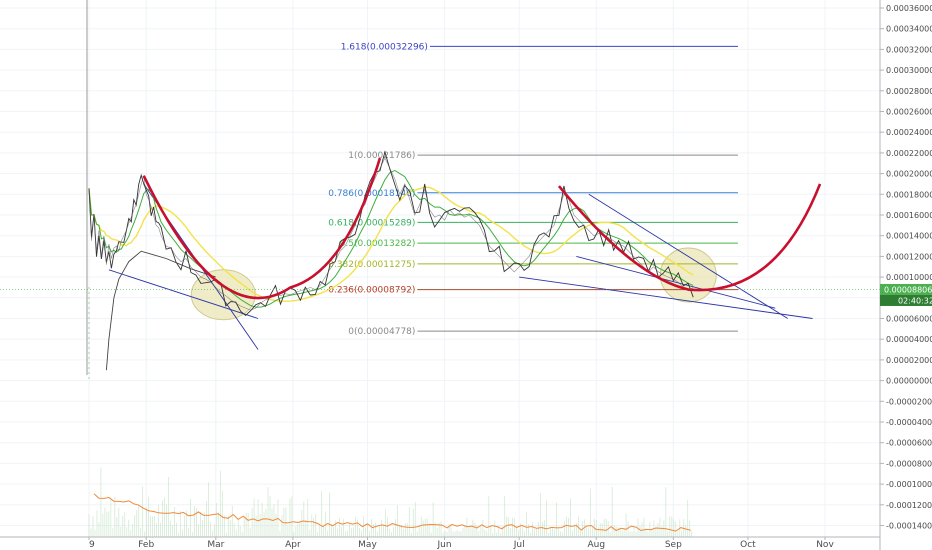  What do you see at coordinates (215, 545) in the screenshot?
I see `x-tick-label: Mar` at bounding box center [215, 545].